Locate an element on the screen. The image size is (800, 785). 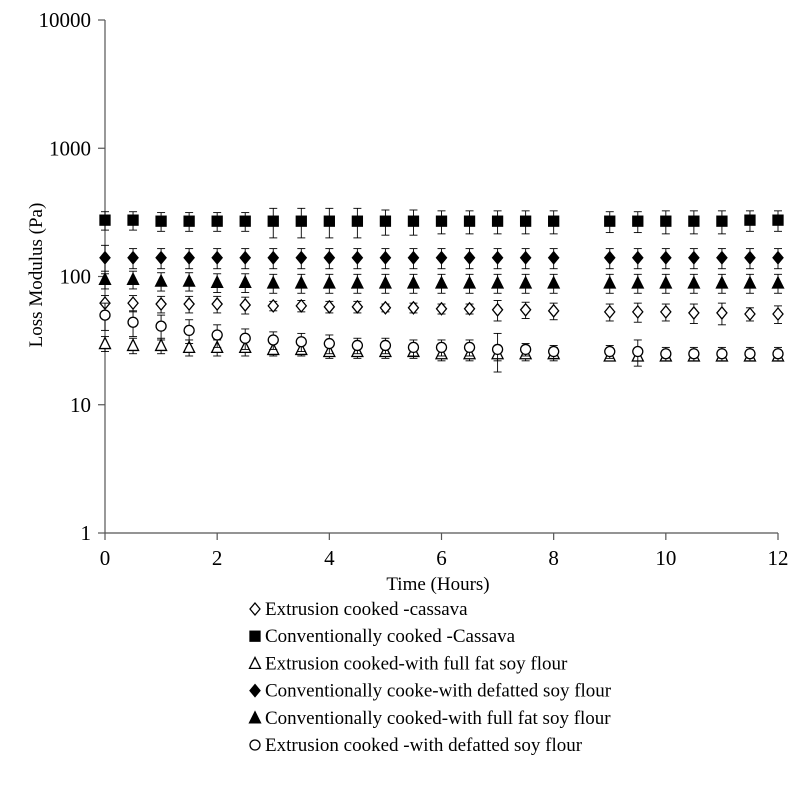
y-tick-label: 100 is located at coordinates (76, 277).